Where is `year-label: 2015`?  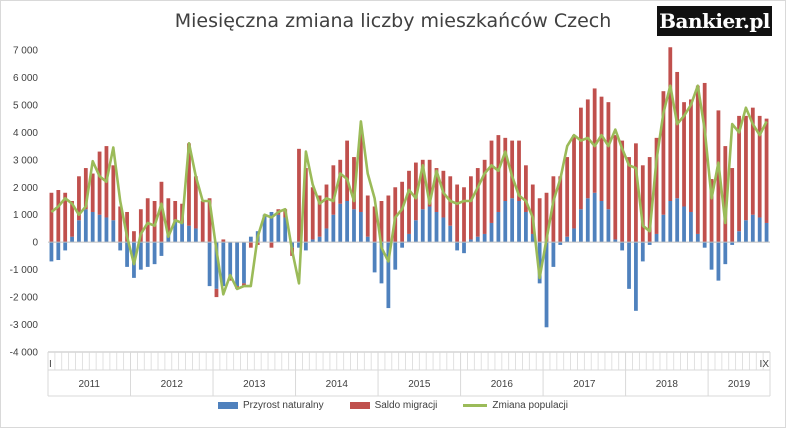
year-label: 2015 is located at coordinates (419, 384).